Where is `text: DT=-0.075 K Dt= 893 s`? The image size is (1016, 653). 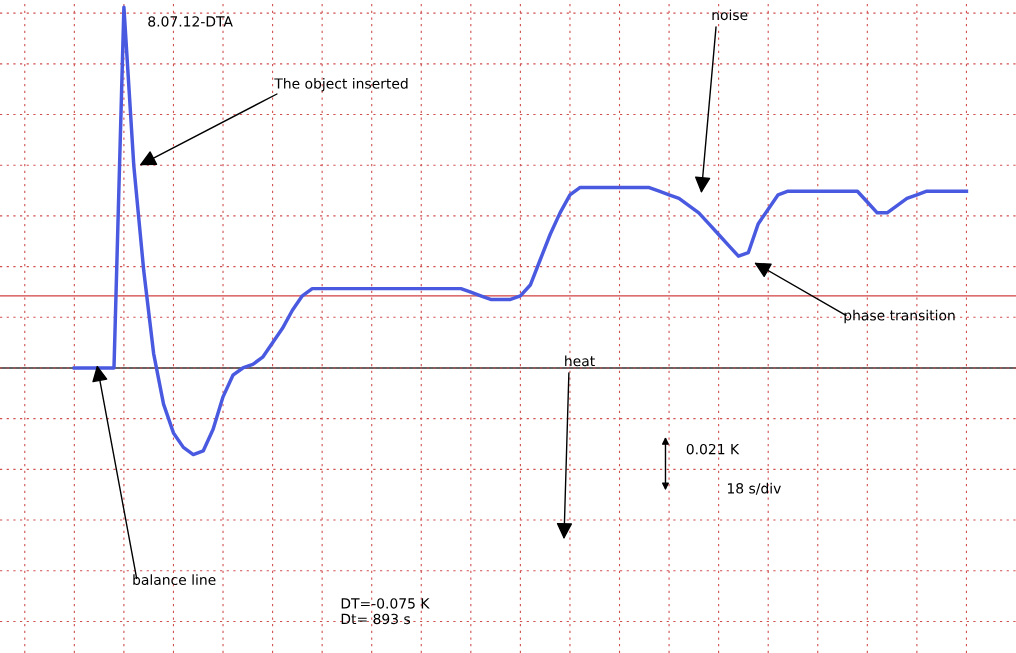
text: DT=-0.075 K Dt= 893 s is located at coordinates (385, 611).